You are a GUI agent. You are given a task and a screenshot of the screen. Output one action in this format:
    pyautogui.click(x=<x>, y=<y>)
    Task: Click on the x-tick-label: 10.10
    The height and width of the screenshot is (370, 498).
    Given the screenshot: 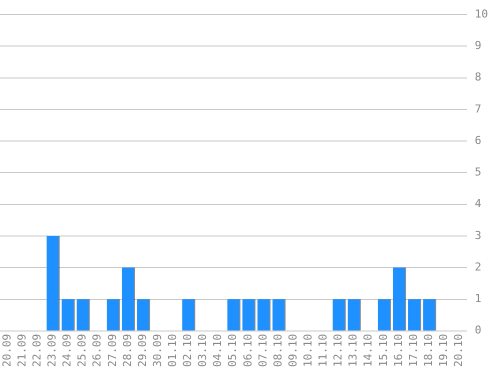 What is the action you would take?
    pyautogui.click(x=308, y=351)
    